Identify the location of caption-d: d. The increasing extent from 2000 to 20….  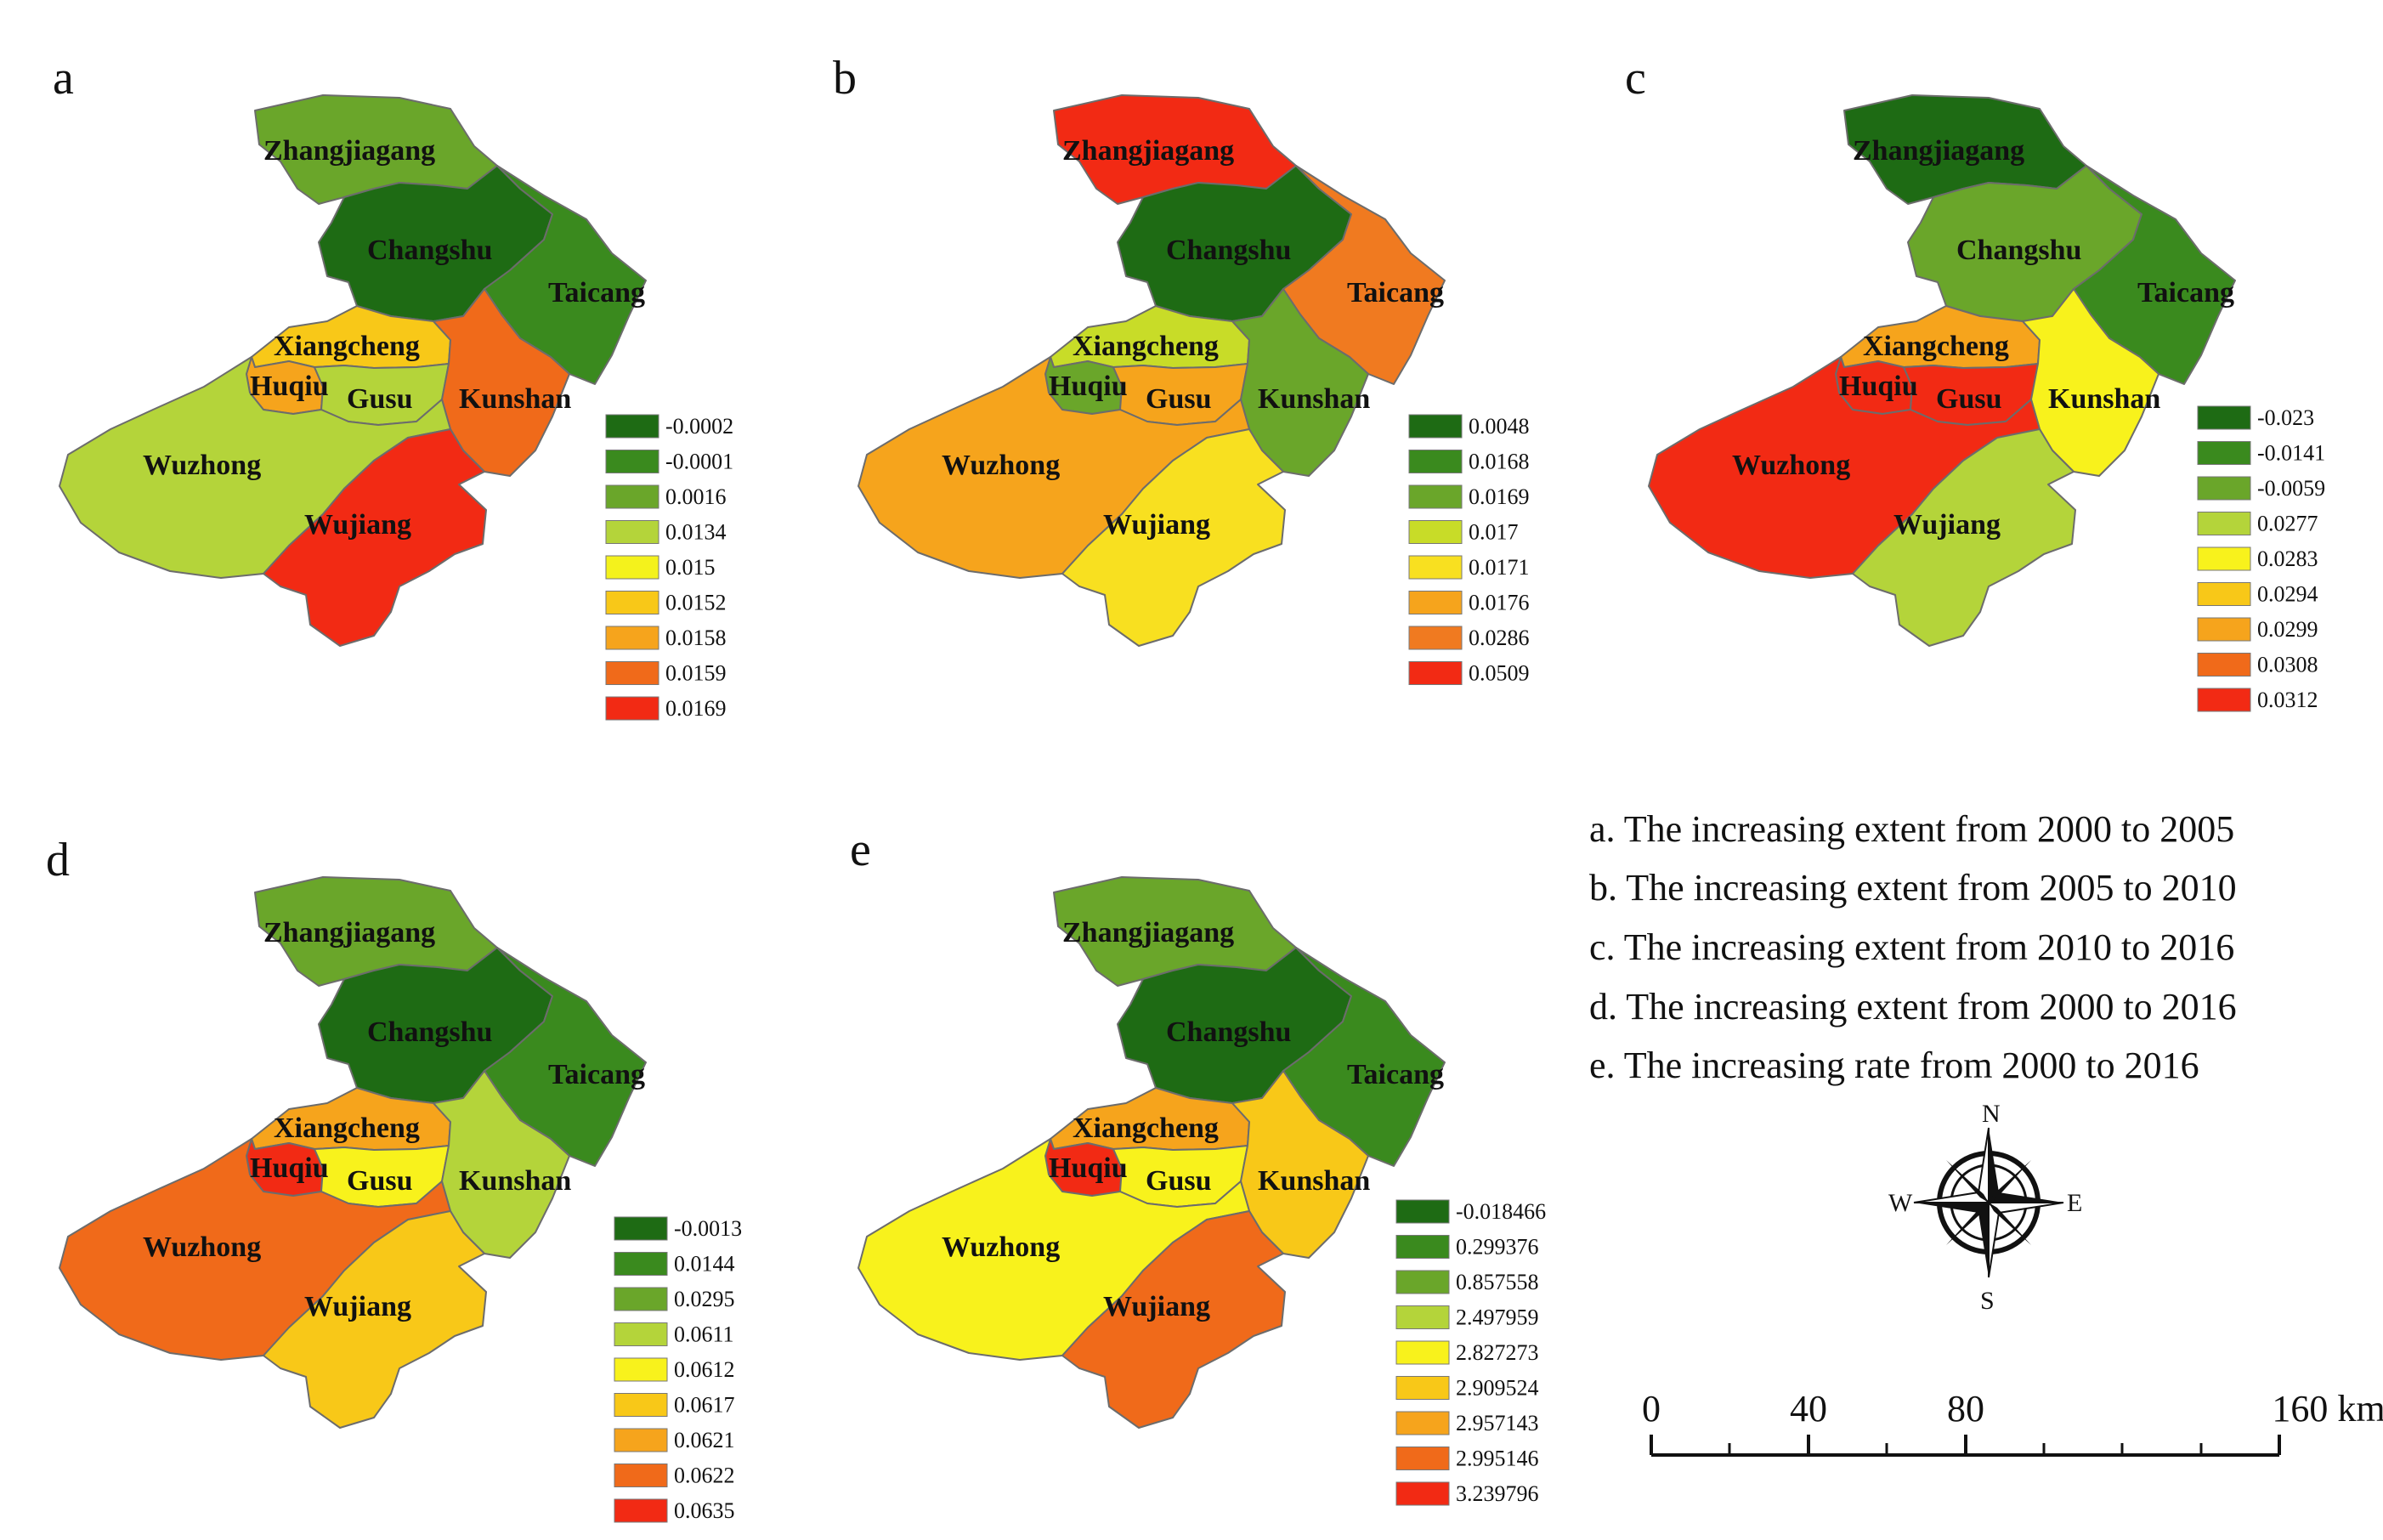
(1913, 1007).